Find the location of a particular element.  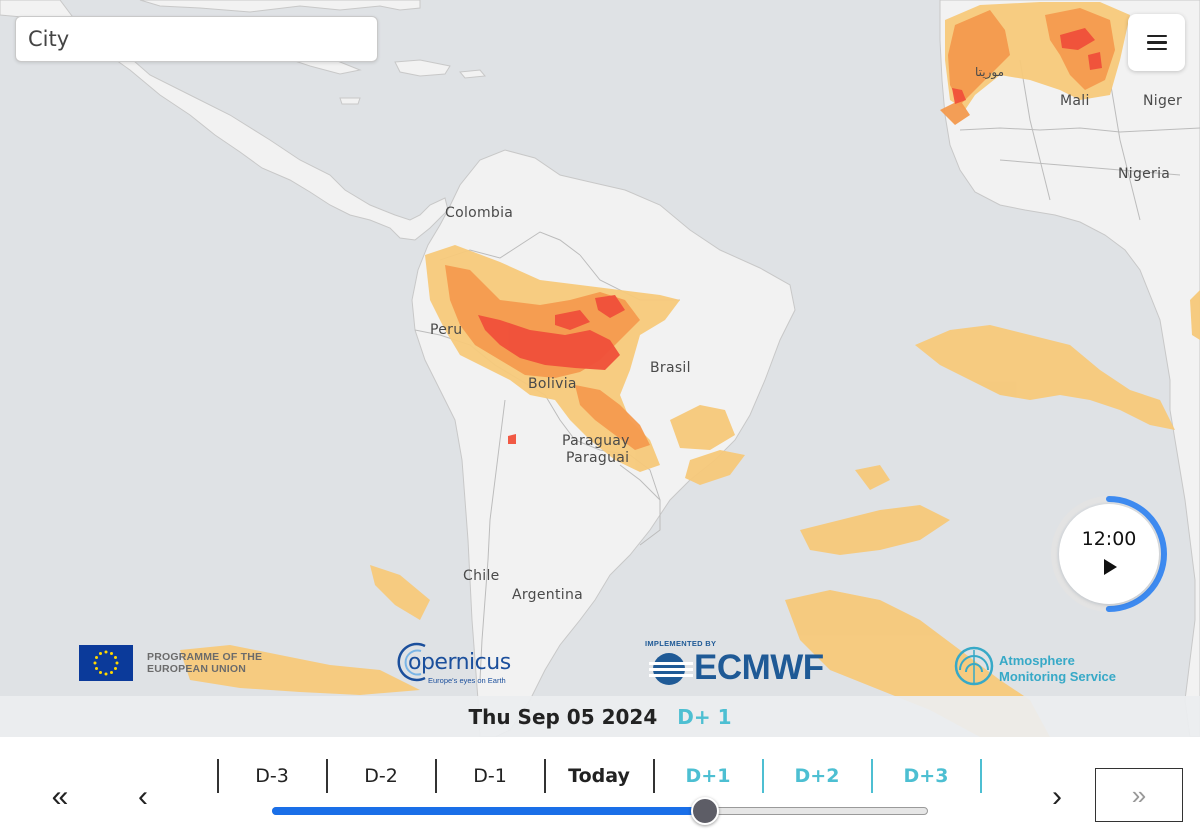

play-icon is located at coordinates (1110, 567).